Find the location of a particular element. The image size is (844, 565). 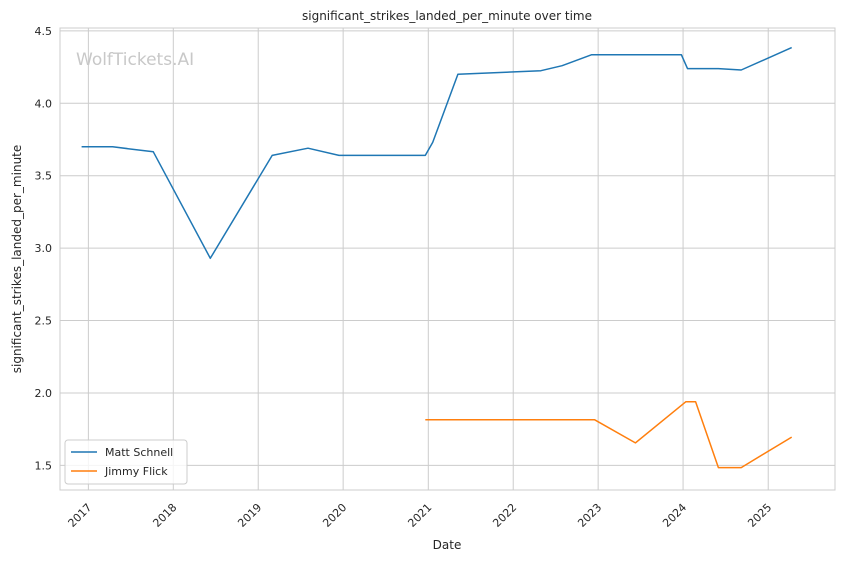

y-tick-label: 1.5 is located at coordinates (44, 465).